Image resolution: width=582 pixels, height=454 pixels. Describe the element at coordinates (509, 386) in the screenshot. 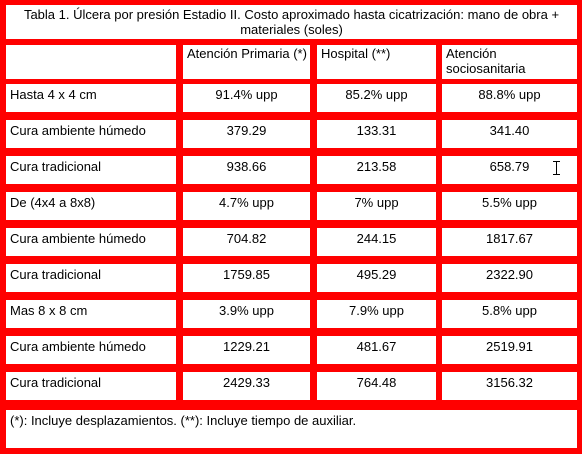

I see `row-value: 3156.32` at that location.